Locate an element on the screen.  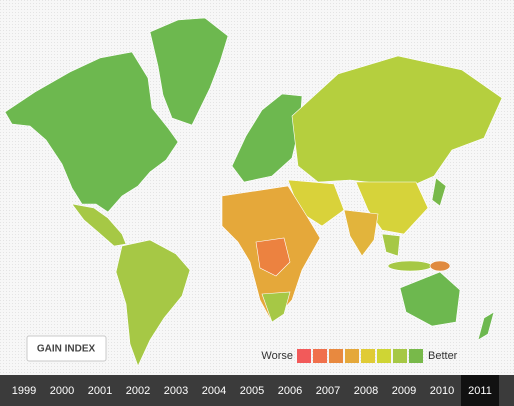
south-america is located at coordinates (153, 303).